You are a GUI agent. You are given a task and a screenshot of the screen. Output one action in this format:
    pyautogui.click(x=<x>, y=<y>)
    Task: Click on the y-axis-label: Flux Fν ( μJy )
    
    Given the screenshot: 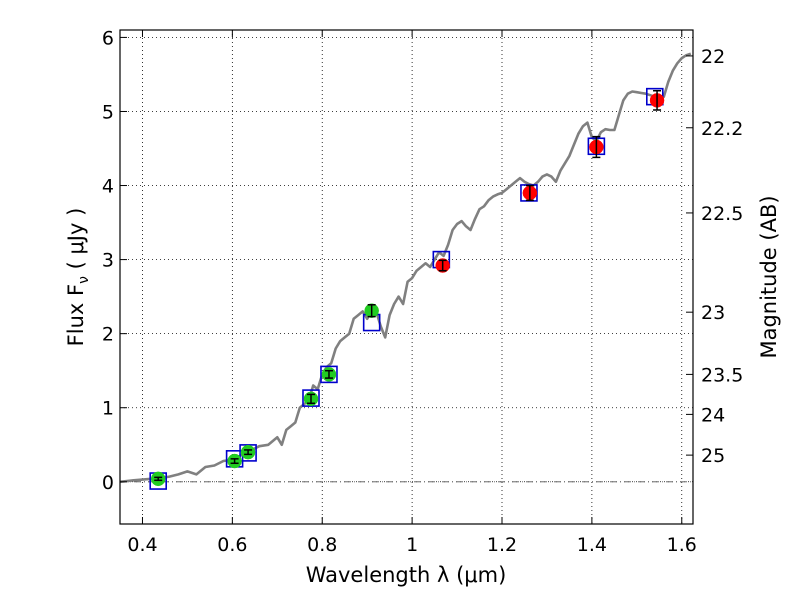 What is the action you would take?
    pyautogui.click(x=78, y=277)
    